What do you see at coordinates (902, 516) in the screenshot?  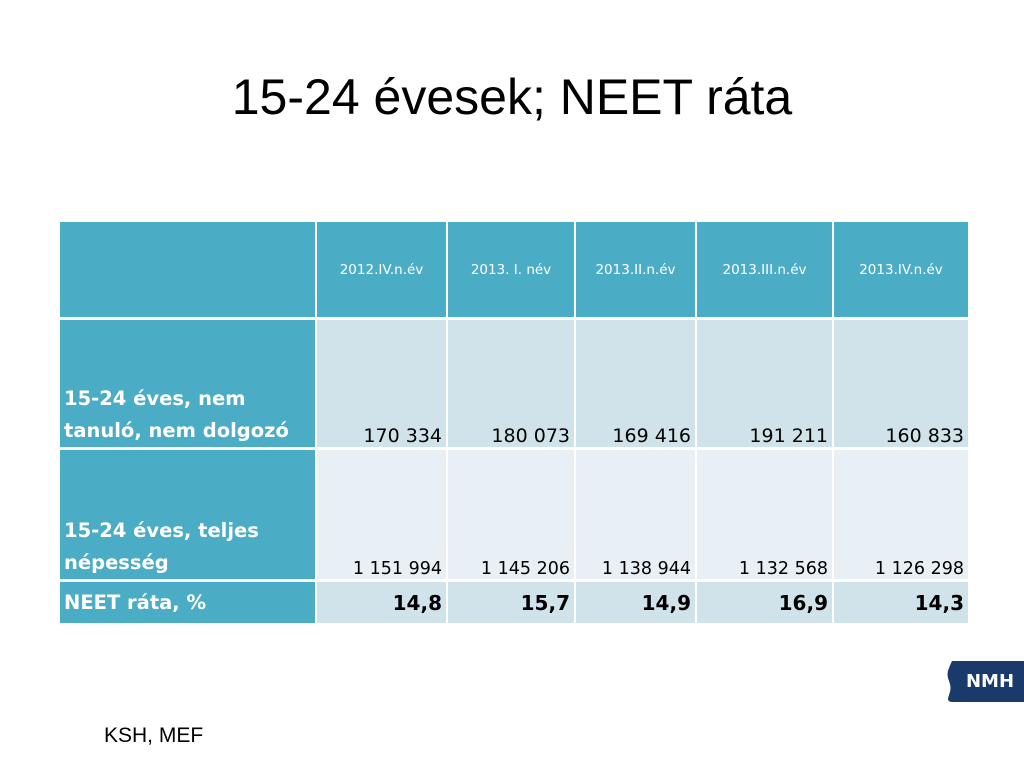 I see `table-cell: 1 126 298` at bounding box center [902, 516].